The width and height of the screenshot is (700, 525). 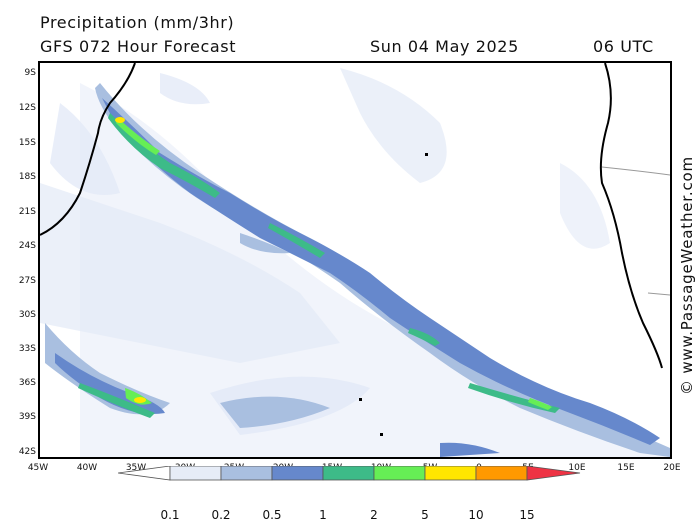 What do you see at coordinates (631, 216) in the screenshot?
I see `coastline-east` at bounding box center [631, 216].